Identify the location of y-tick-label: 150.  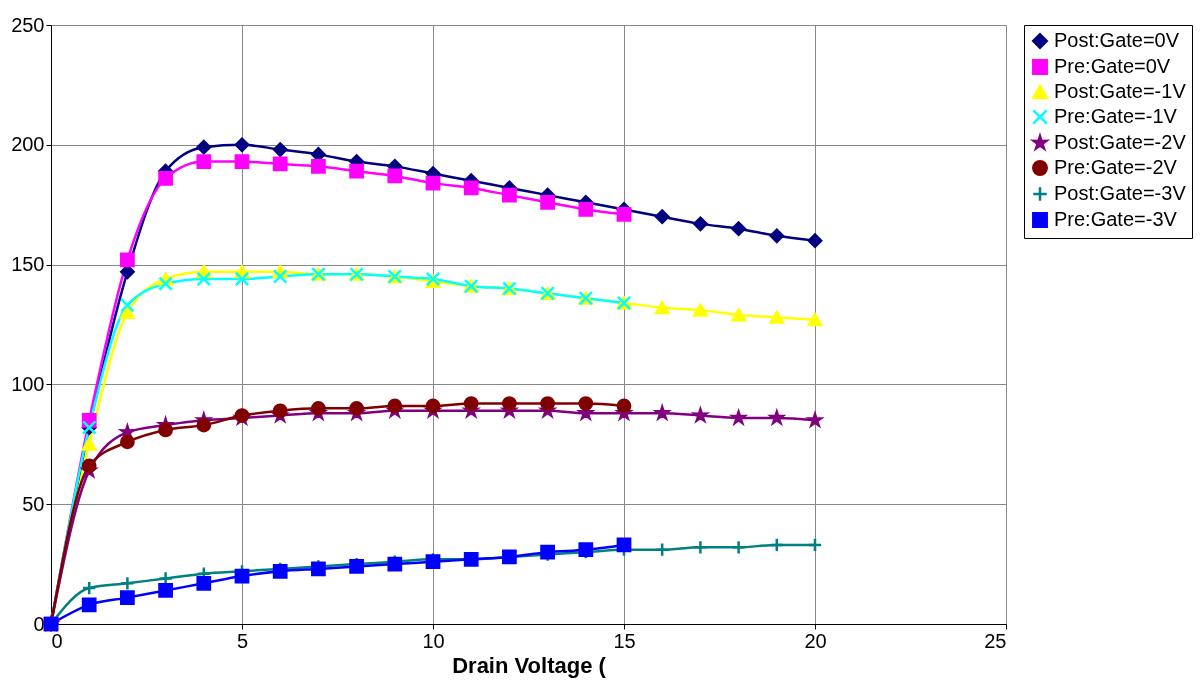
(28, 264).